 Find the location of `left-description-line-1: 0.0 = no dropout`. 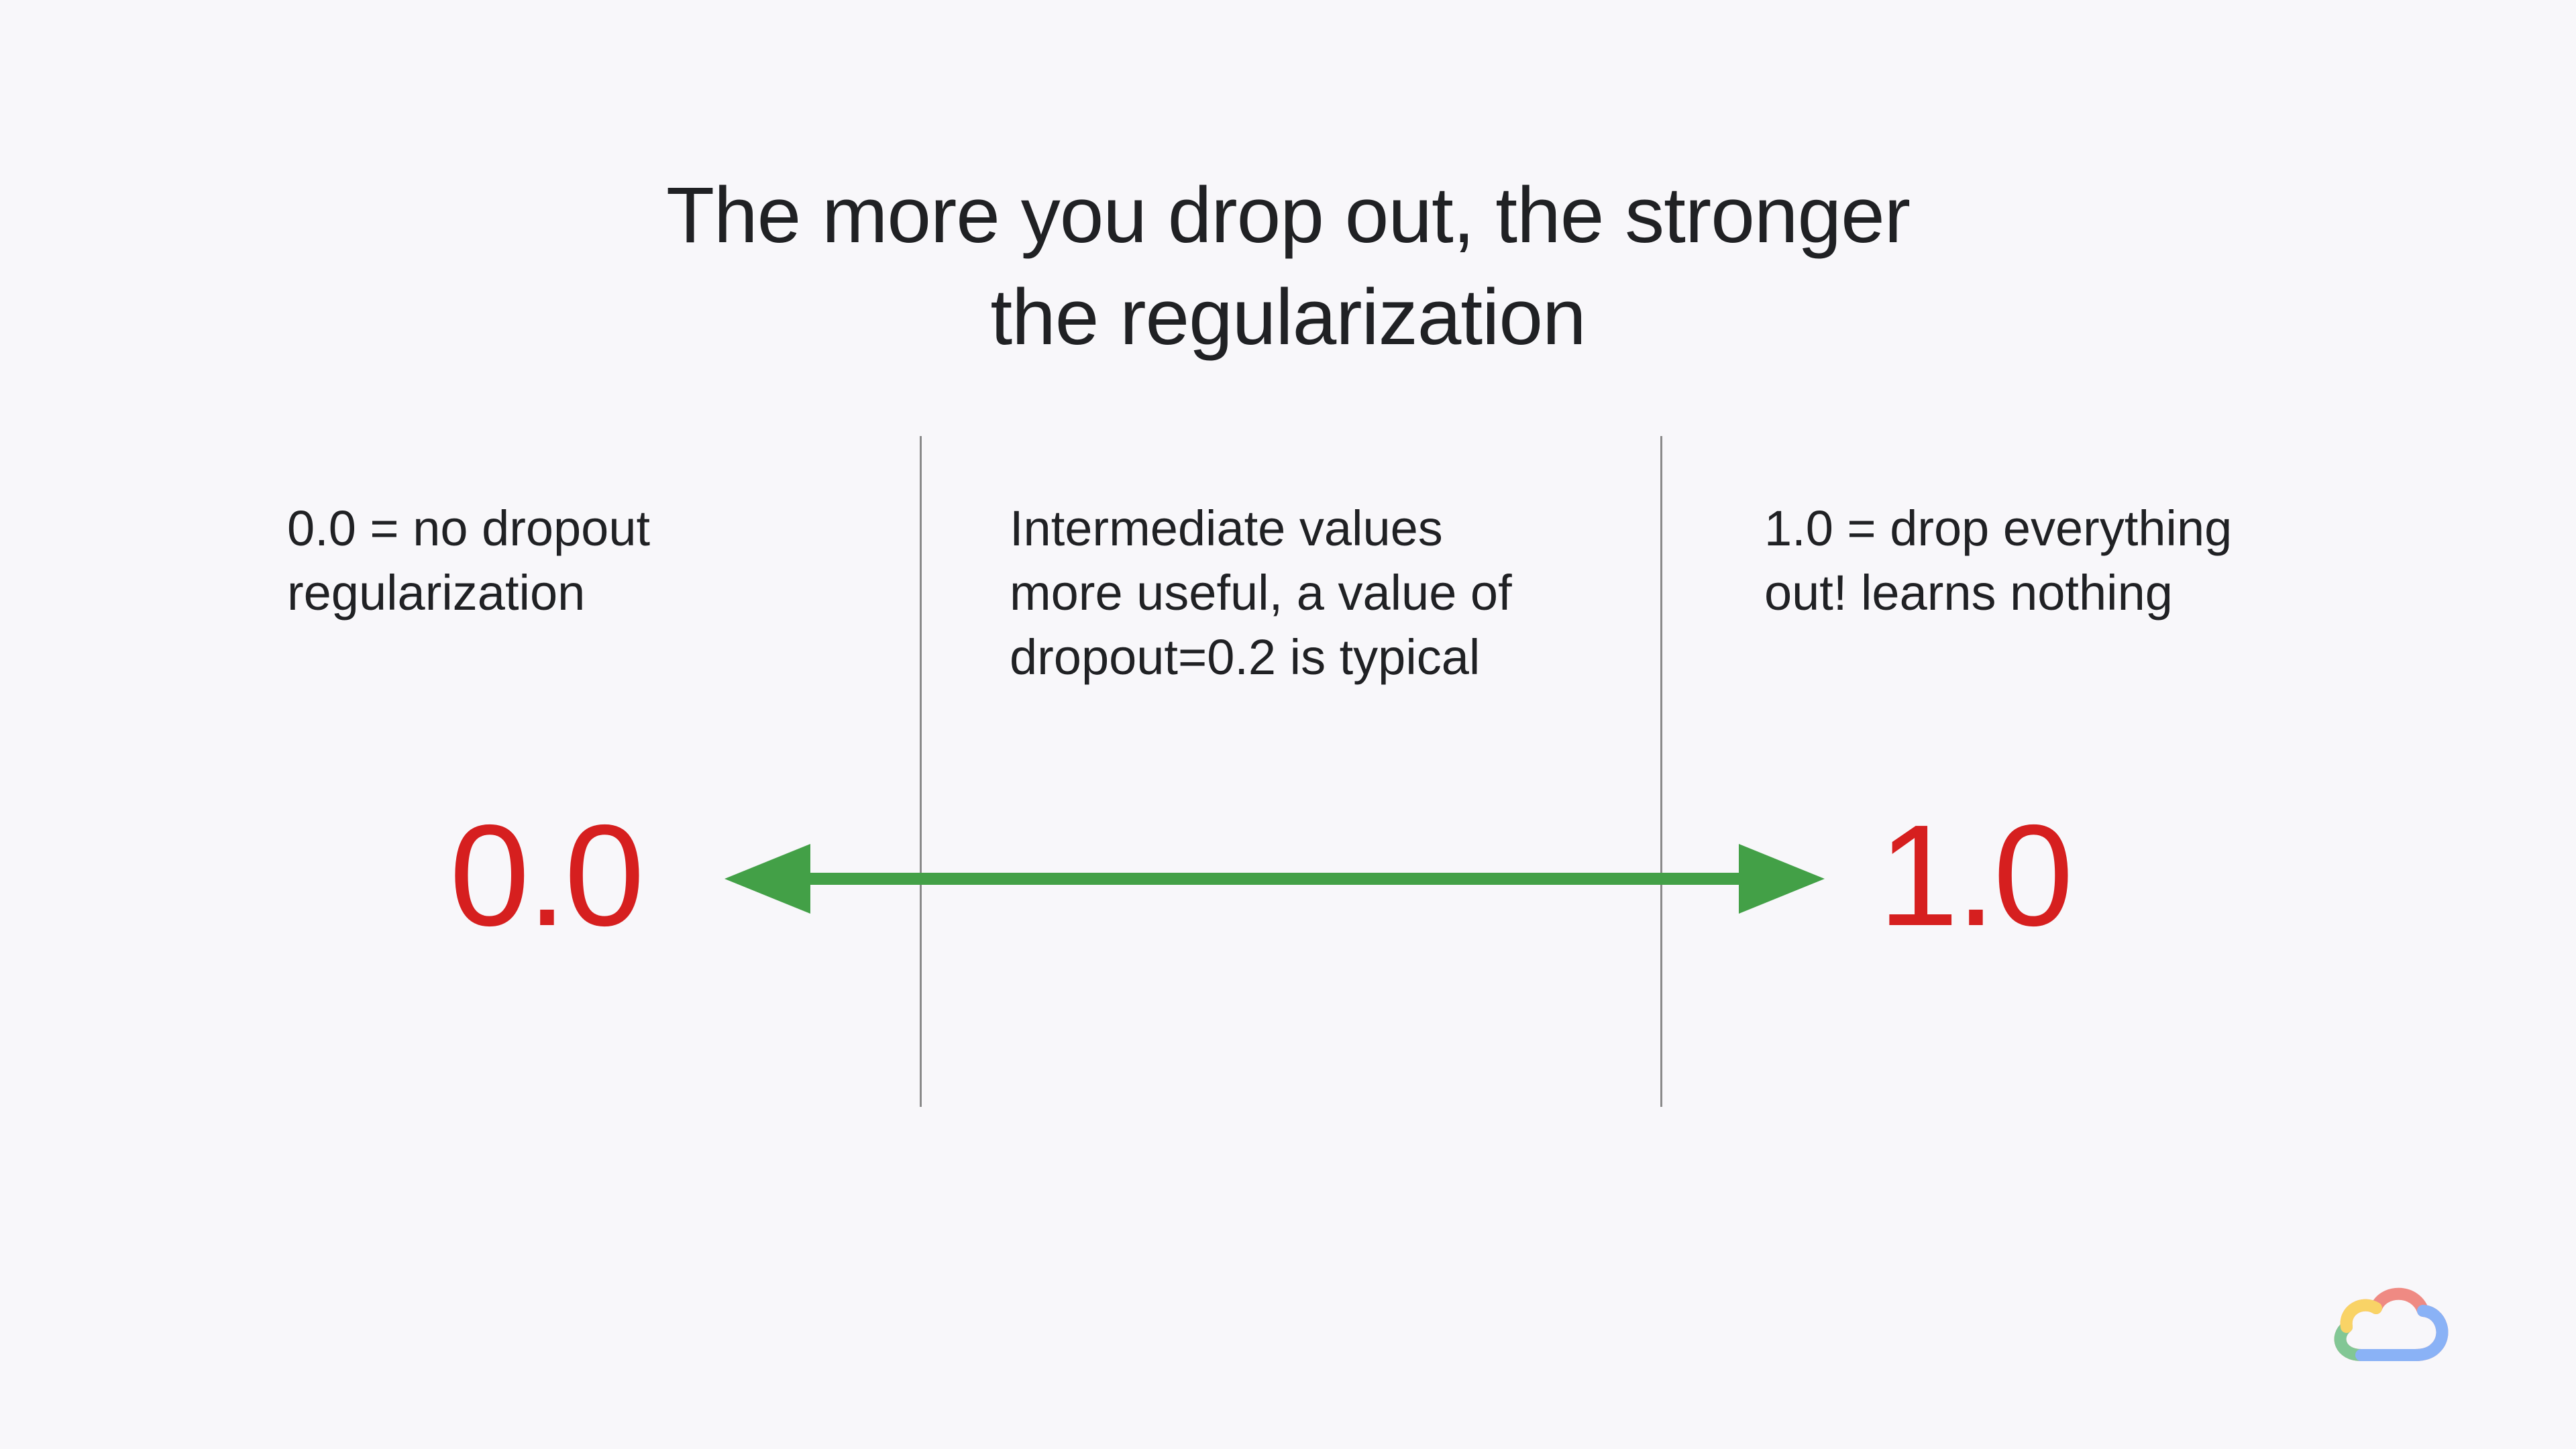

left-description-line-1: 0.0 = no dropout is located at coordinates (469, 528).